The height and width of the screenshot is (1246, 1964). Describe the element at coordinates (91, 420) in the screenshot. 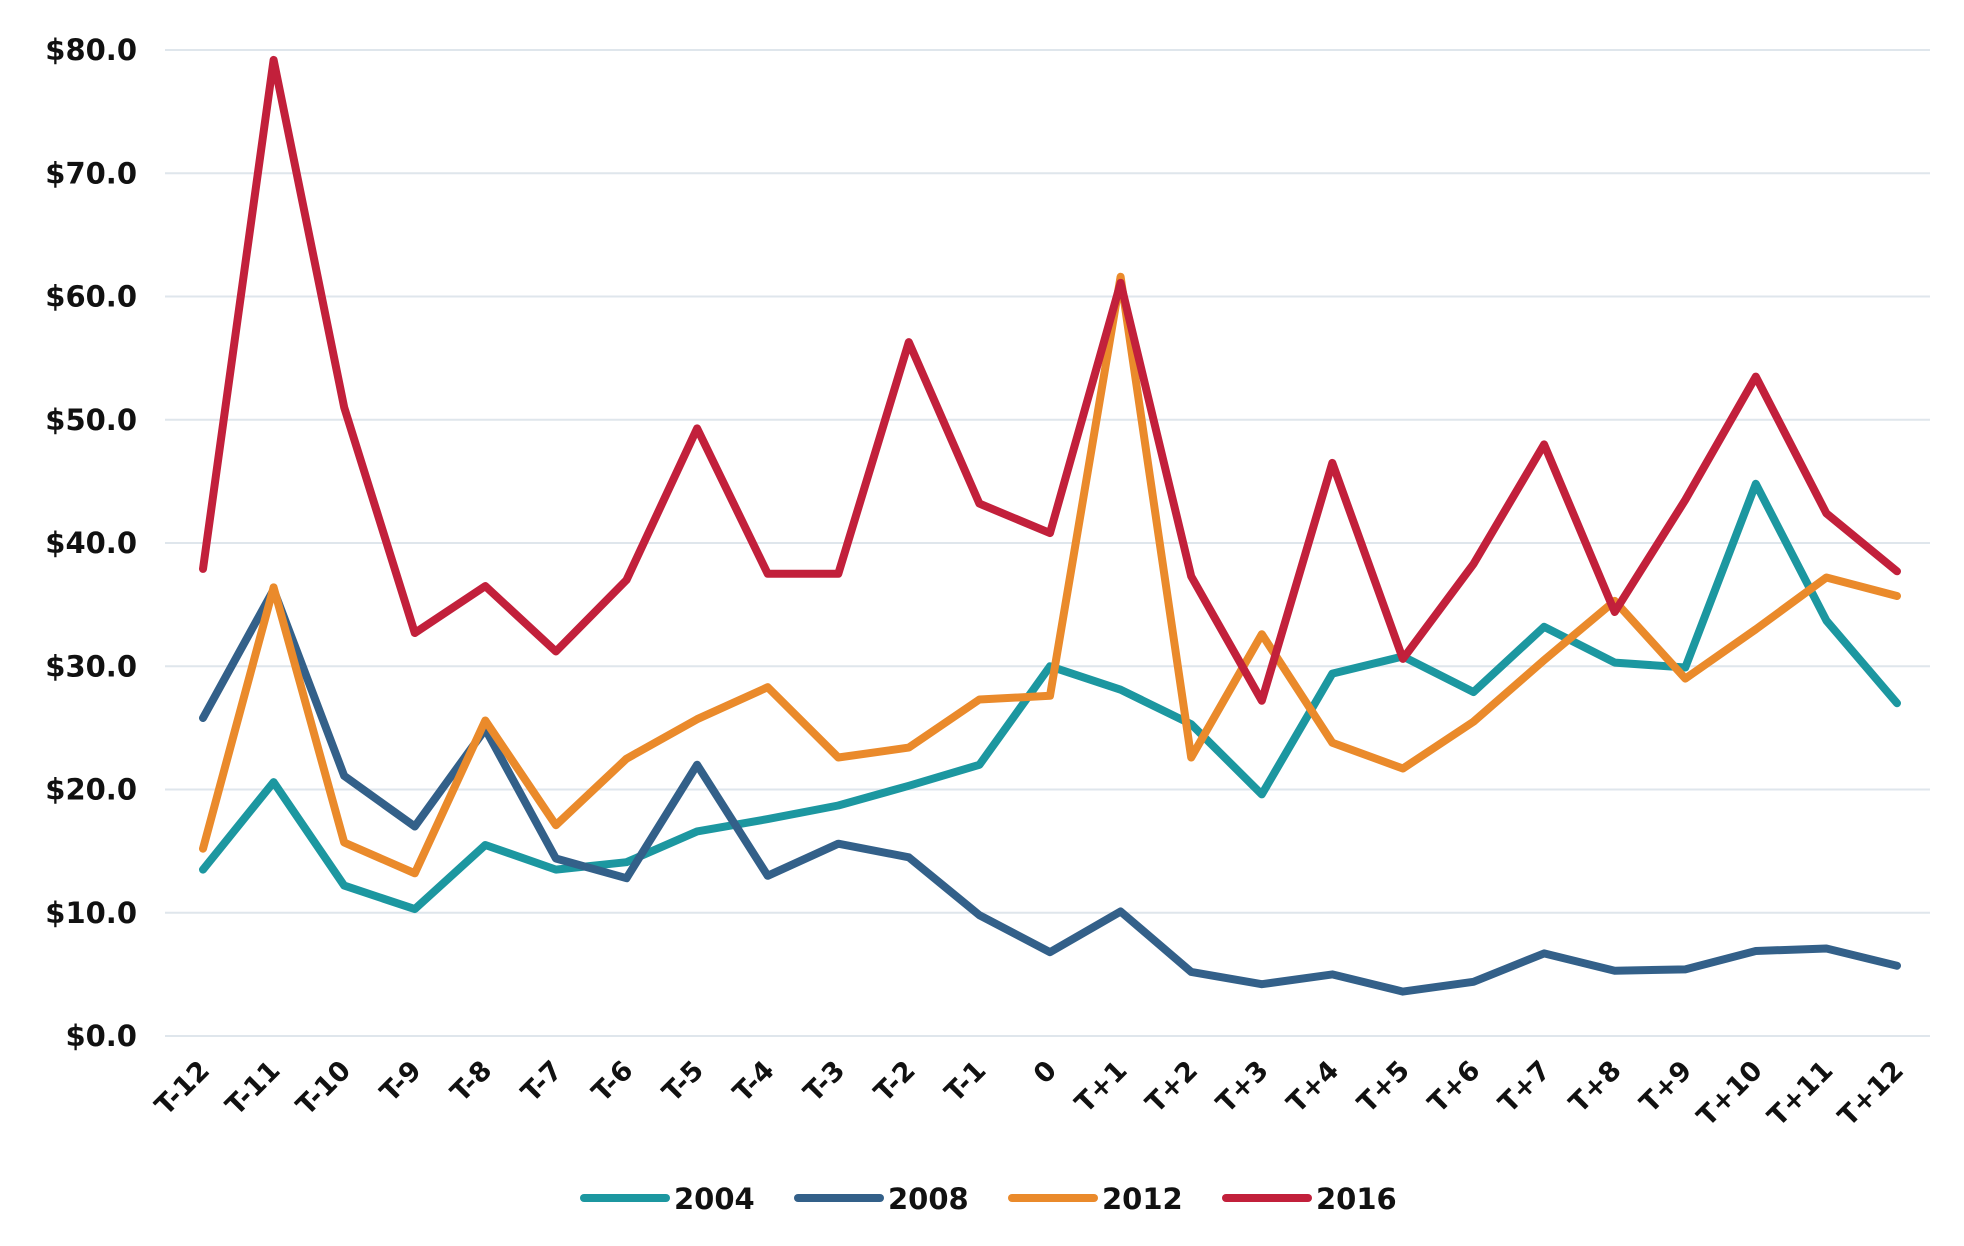

I see `y-tick-label: $50.0` at that location.